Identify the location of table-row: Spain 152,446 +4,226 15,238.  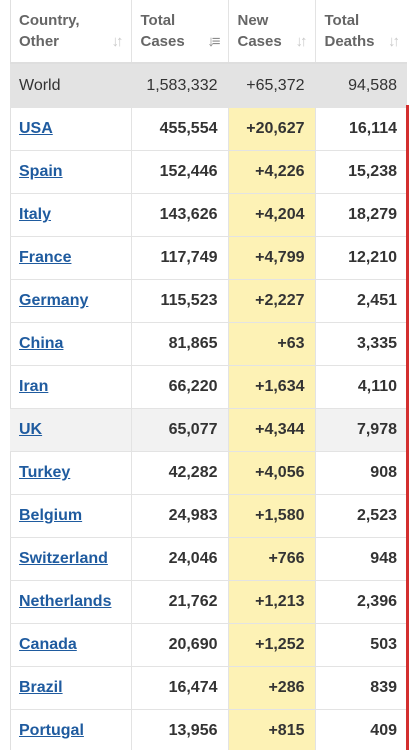
(208, 172).